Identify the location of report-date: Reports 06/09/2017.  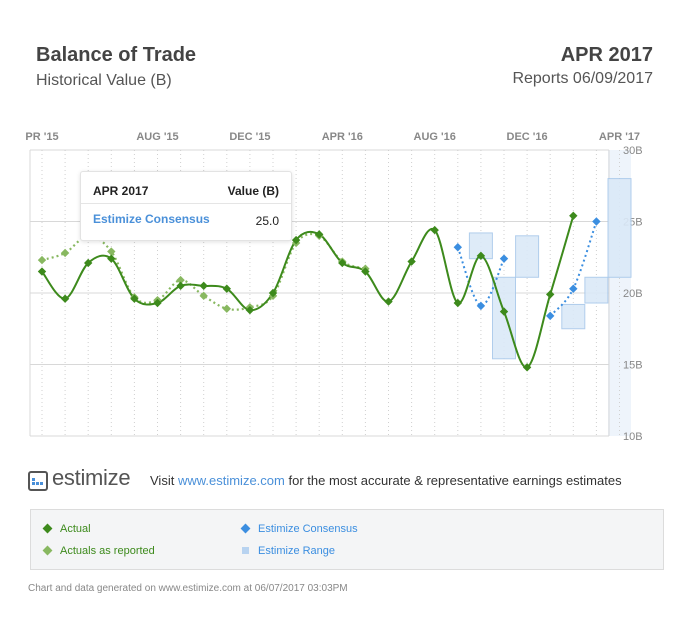
(582, 78).